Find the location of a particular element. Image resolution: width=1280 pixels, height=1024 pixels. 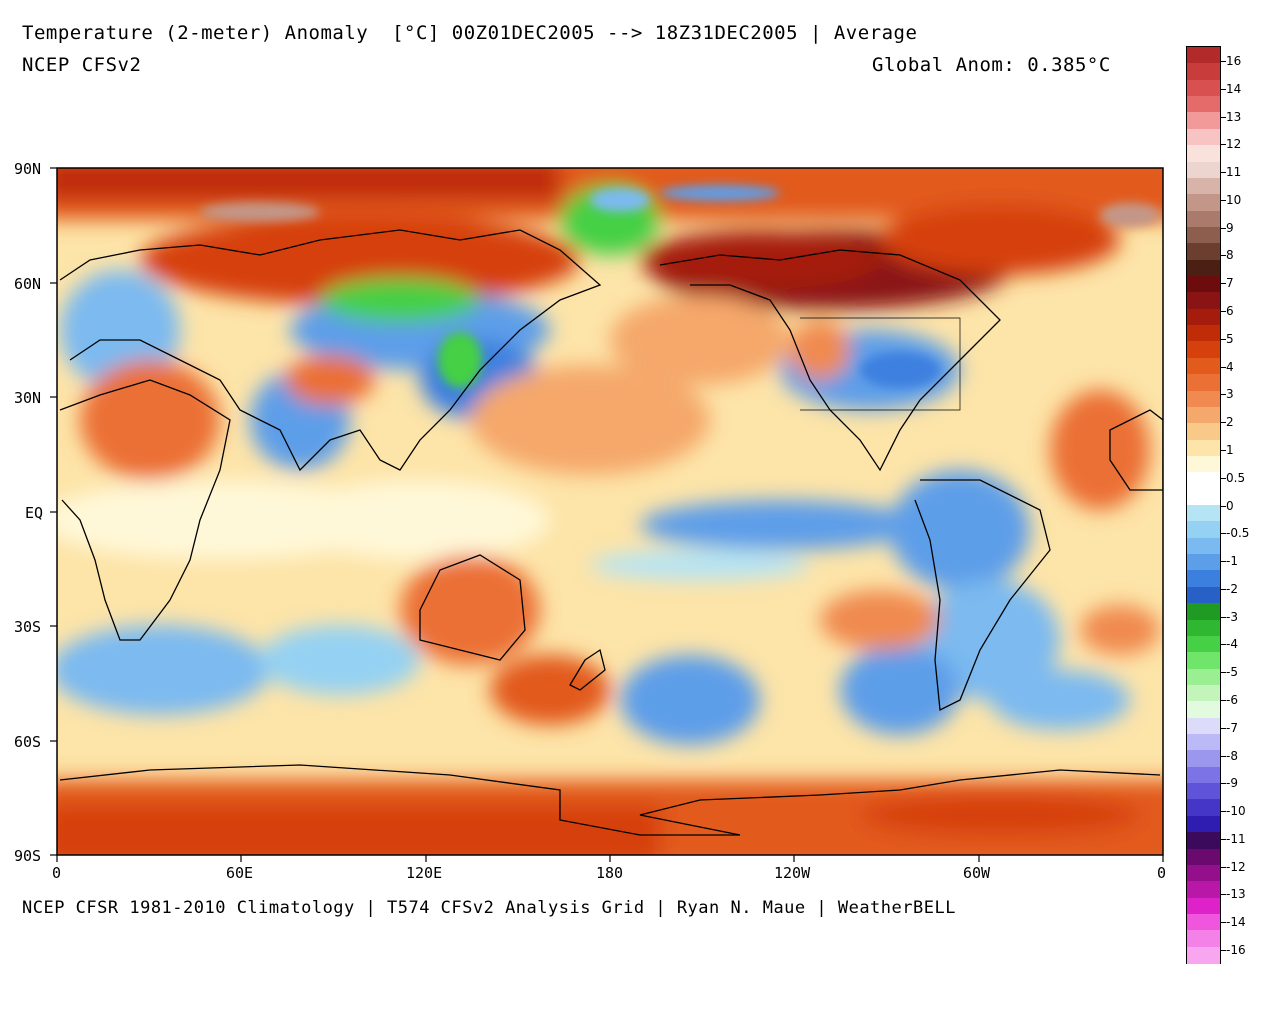

lon-label-120w: 120W is located at coordinates (792, 873).